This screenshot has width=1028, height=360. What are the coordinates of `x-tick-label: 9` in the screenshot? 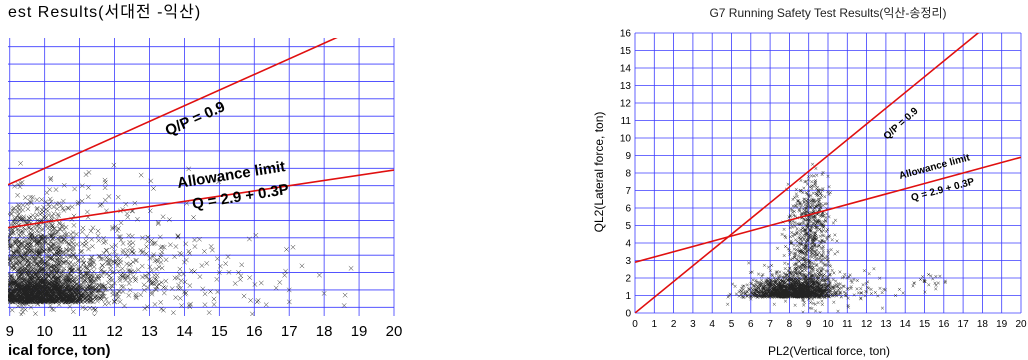 It's located at (10, 331).